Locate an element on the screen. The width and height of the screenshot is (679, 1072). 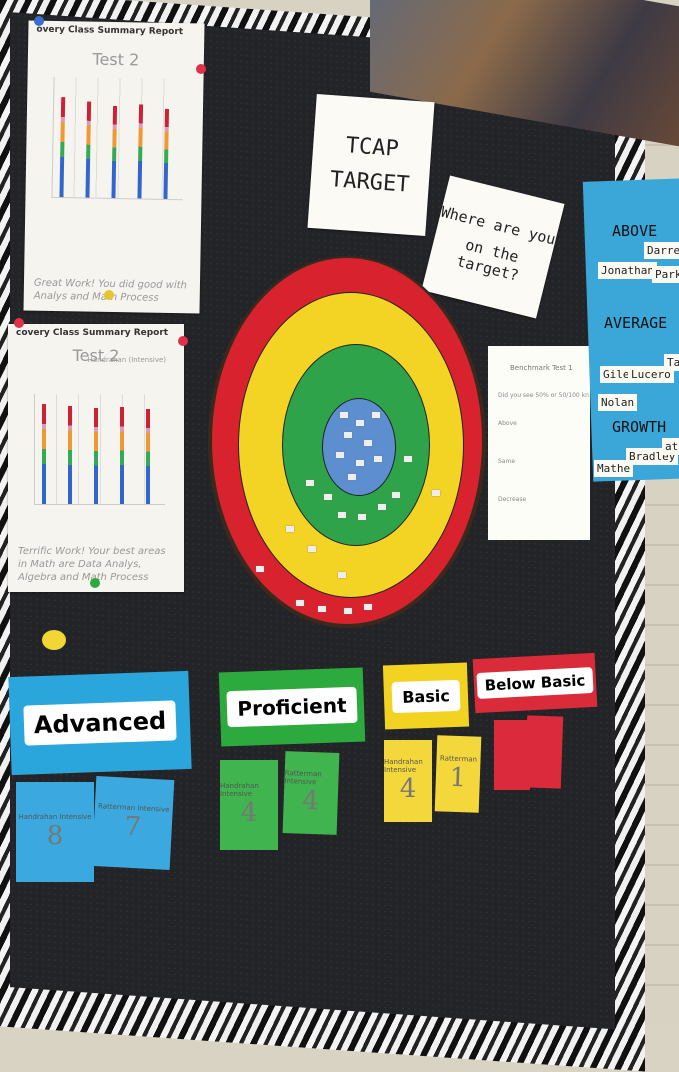
above-label: ABOVE is located at coordinates (635, 231).